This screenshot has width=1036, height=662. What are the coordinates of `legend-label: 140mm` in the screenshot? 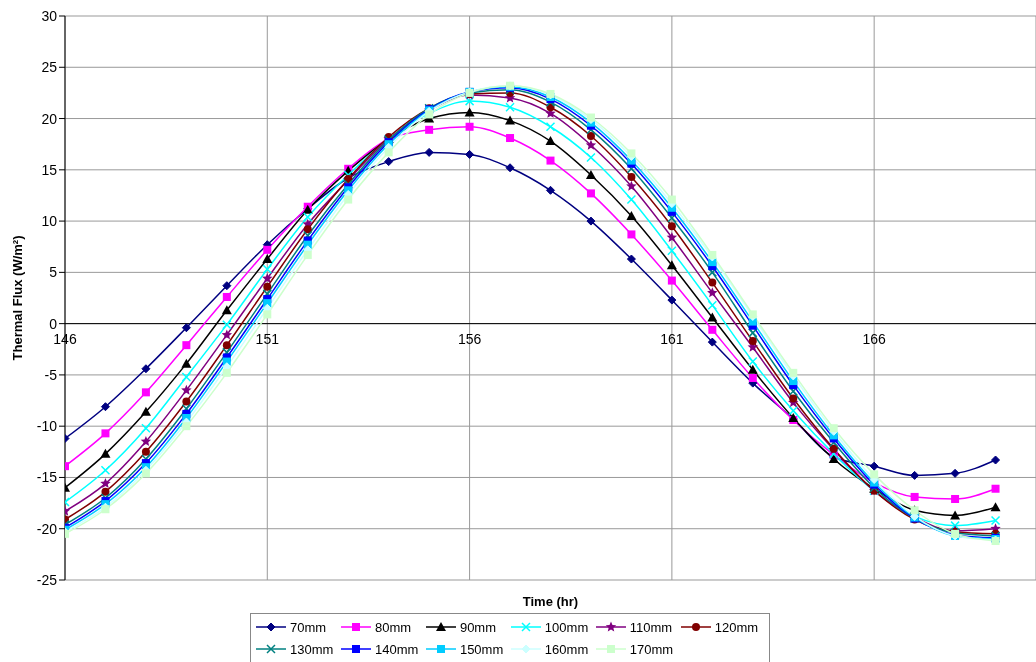 It's located at (396, 649).